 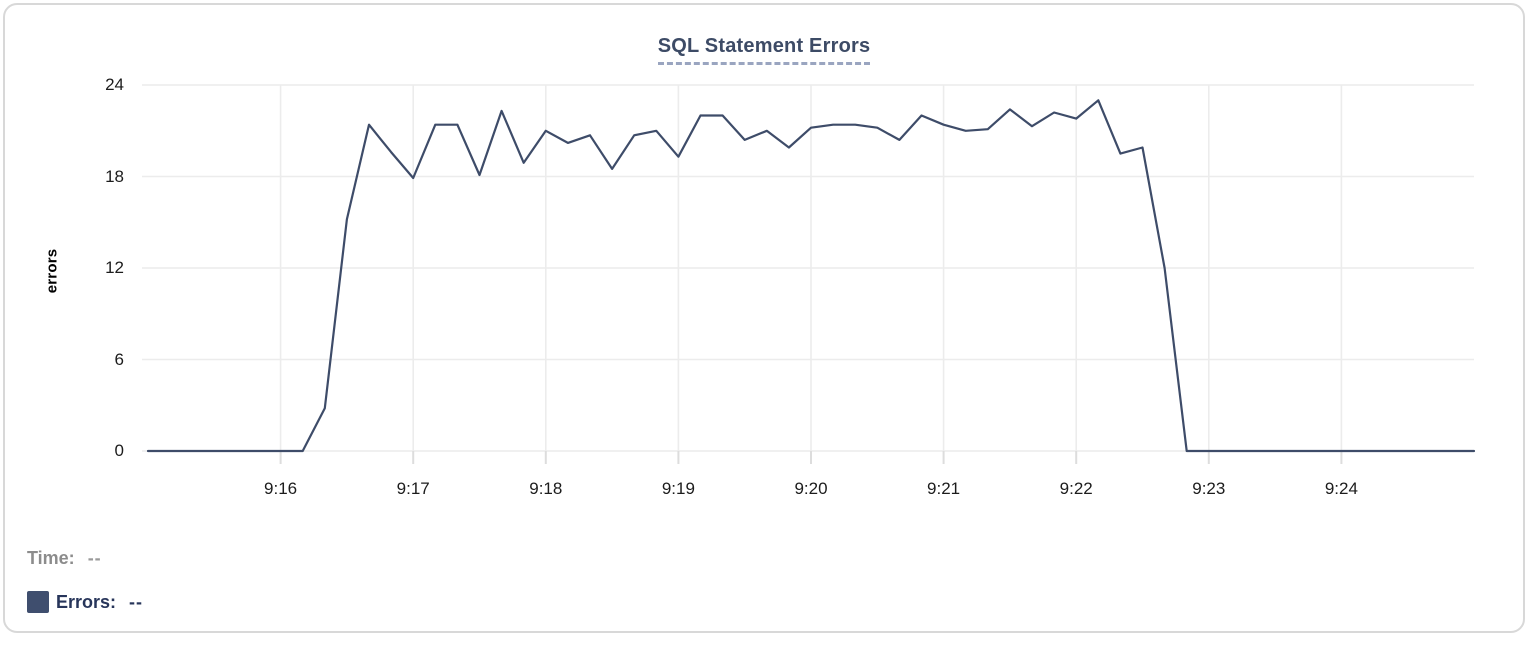 I want to click on legend-time-value: --, so click(x=94, y=557).